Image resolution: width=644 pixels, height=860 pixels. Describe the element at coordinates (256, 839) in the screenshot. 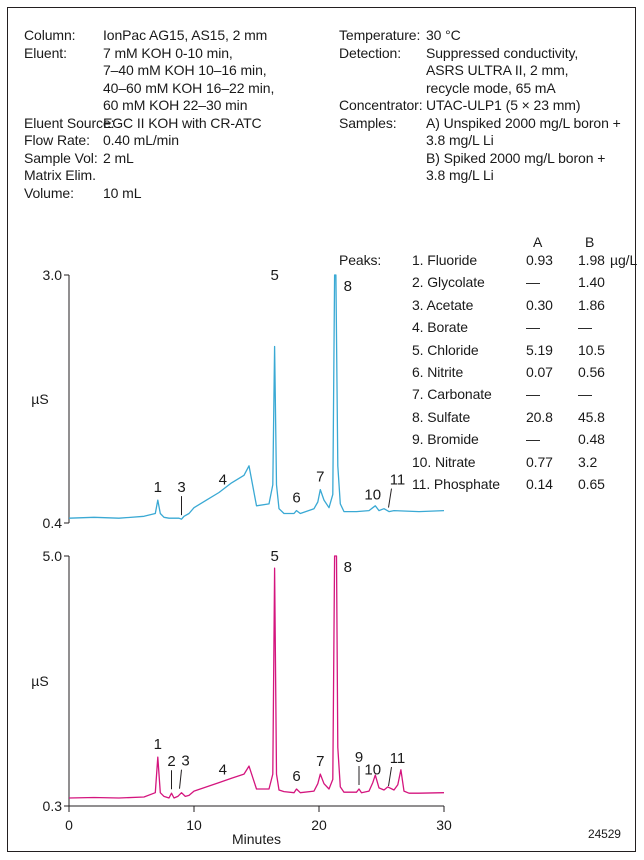

I see `panel-b-x-axis-label: Minutes` at that location.